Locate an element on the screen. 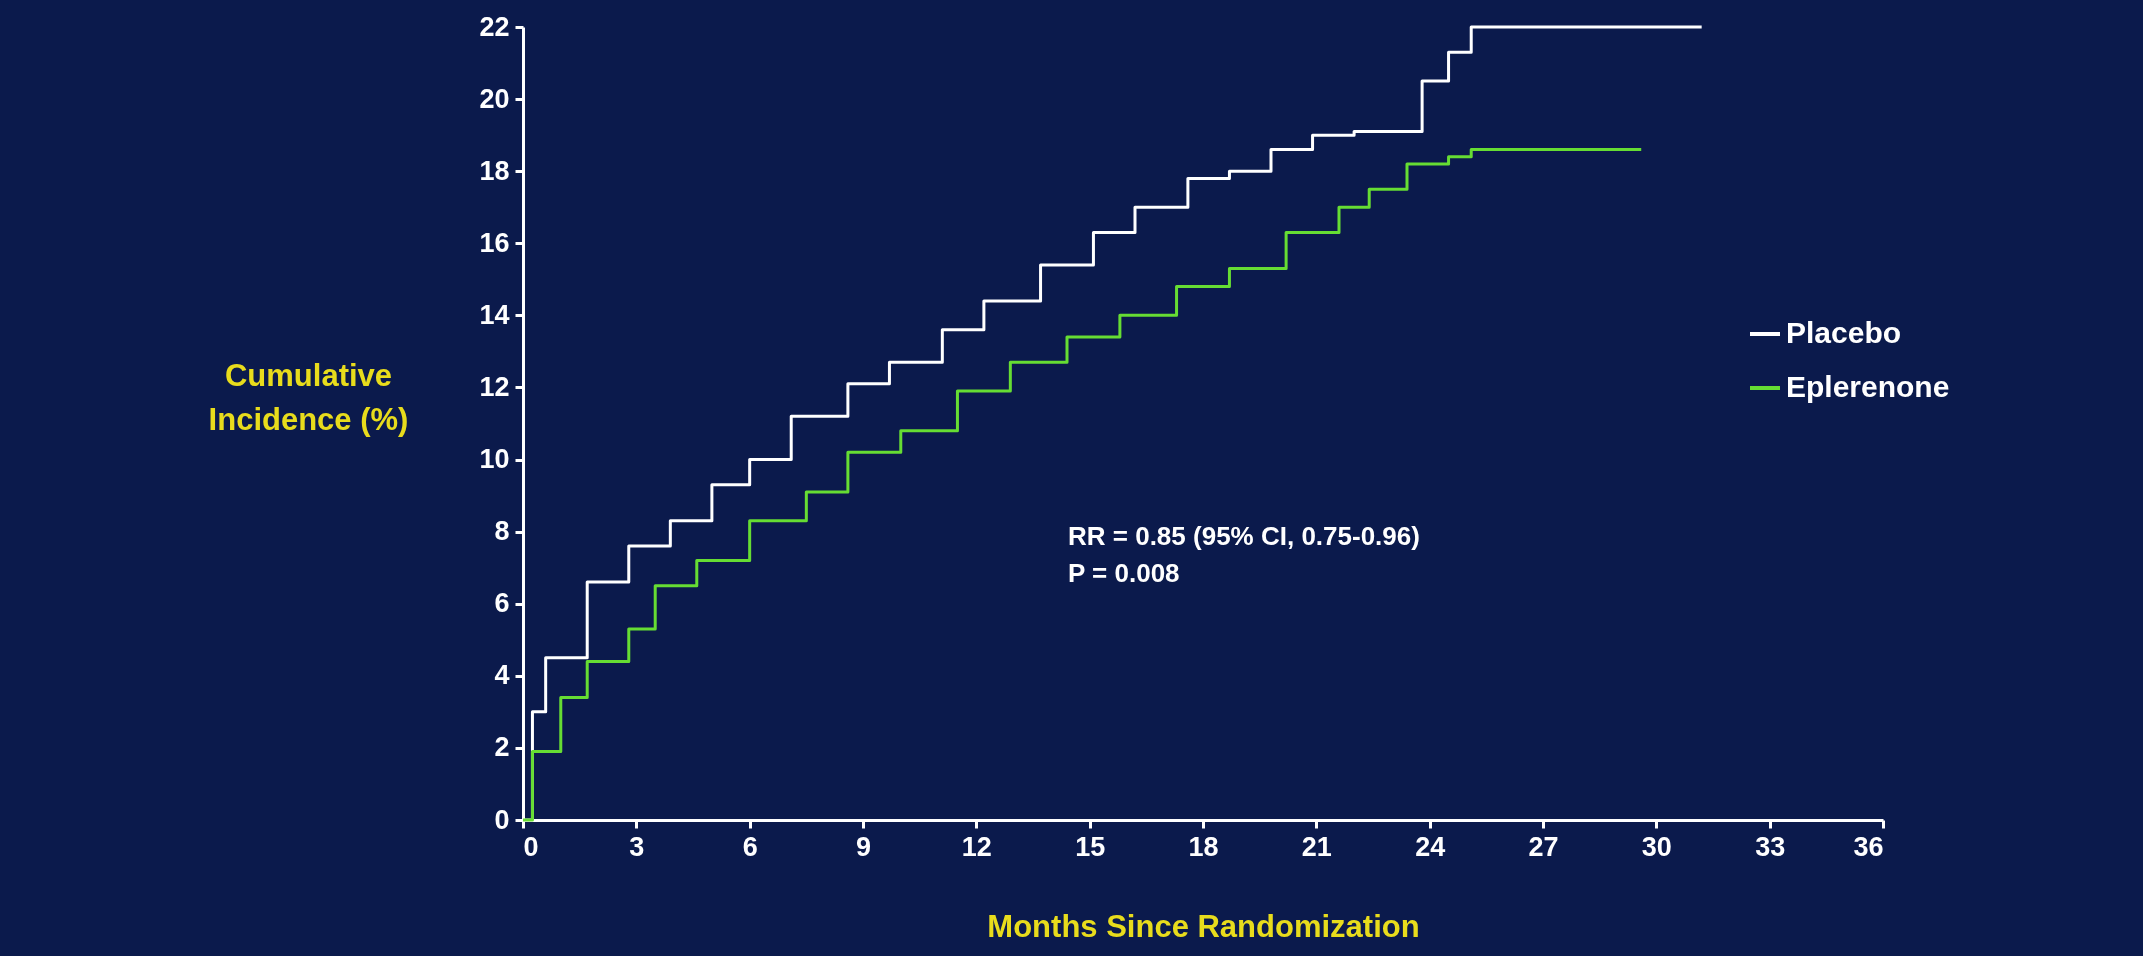 The height and width of the screenshot is (956, 2143). y-tick-label: 4 is located at coordinates (502, 675).